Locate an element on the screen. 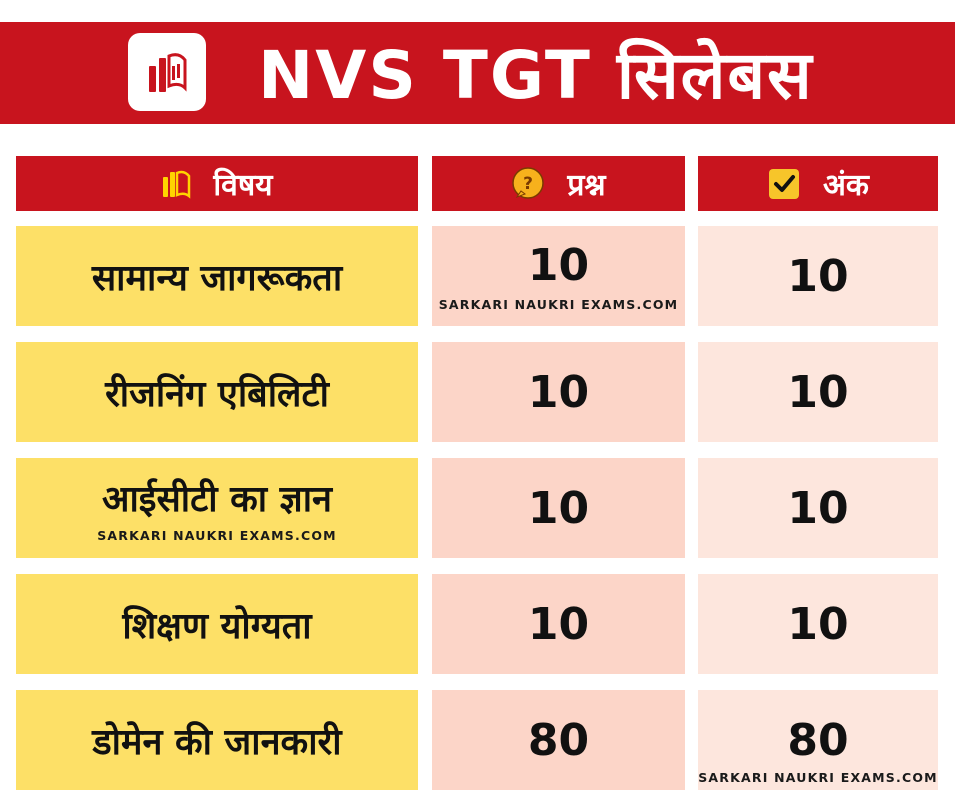 The image size is (955, 800). table-row-marks: 80 is located at coordinates (818, 740).